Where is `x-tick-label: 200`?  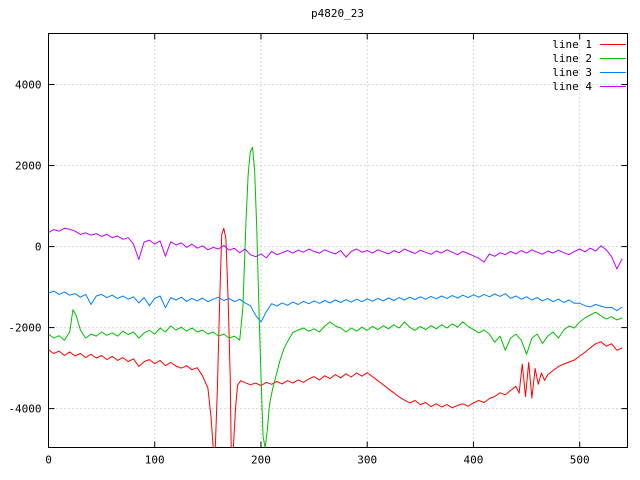 x-tick-label: 200 is located at coordinates (261, 460).